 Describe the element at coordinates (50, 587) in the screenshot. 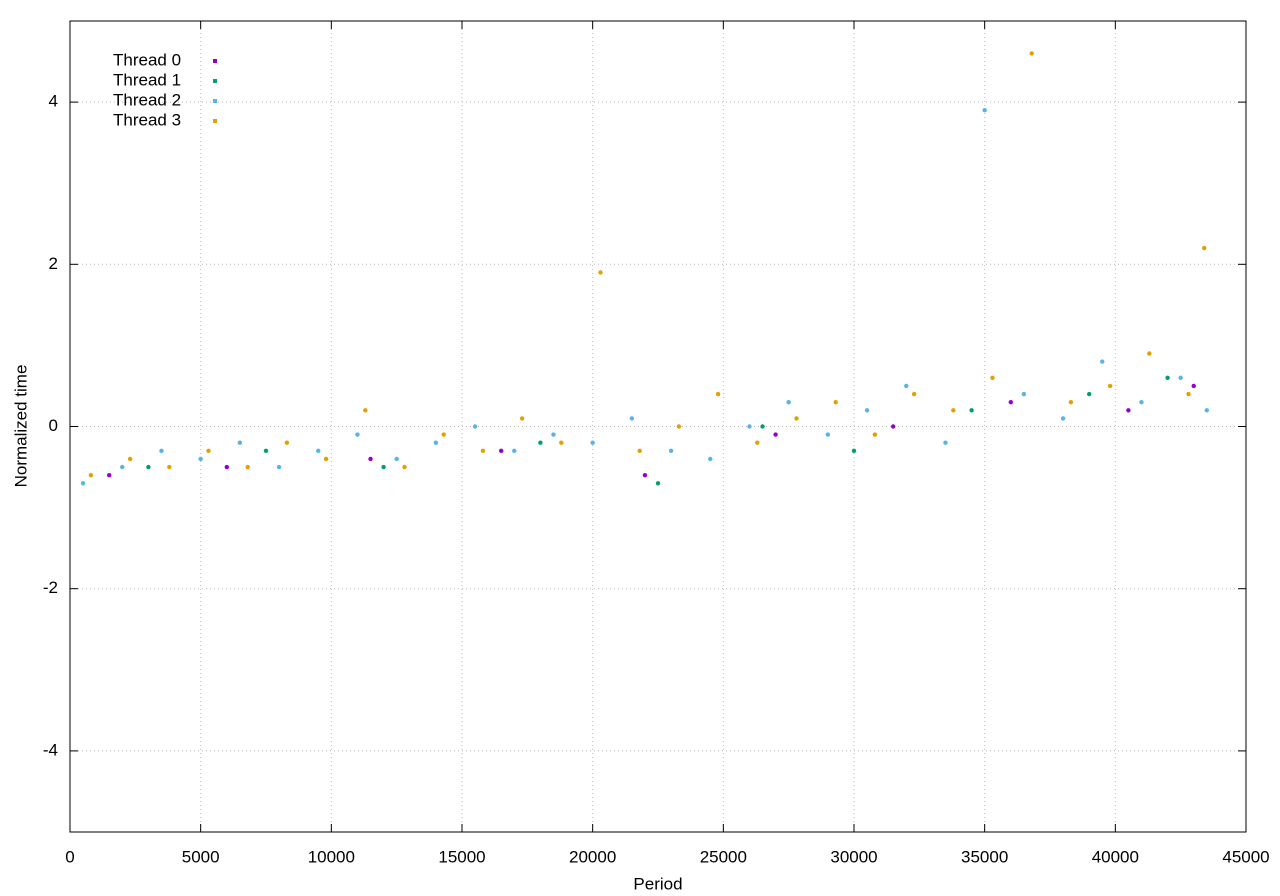

I see `y-tick-label: -2` at that location.